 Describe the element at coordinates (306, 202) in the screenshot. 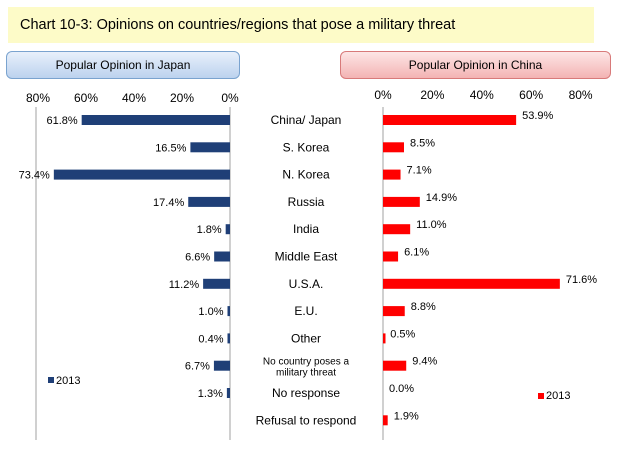

I see `category-label: Russia` at that location.